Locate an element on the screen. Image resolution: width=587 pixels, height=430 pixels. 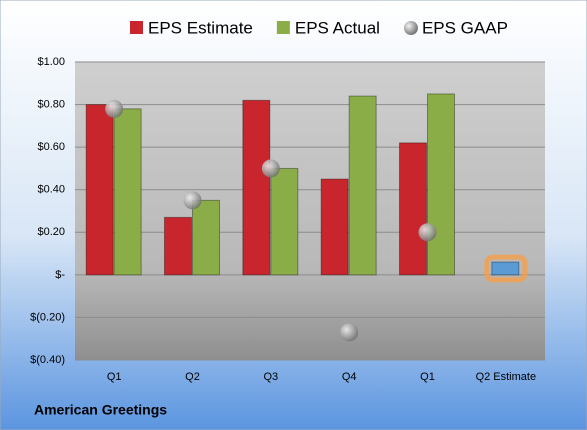
x-tick-label: Q2 is located at coordinates (192, 377).